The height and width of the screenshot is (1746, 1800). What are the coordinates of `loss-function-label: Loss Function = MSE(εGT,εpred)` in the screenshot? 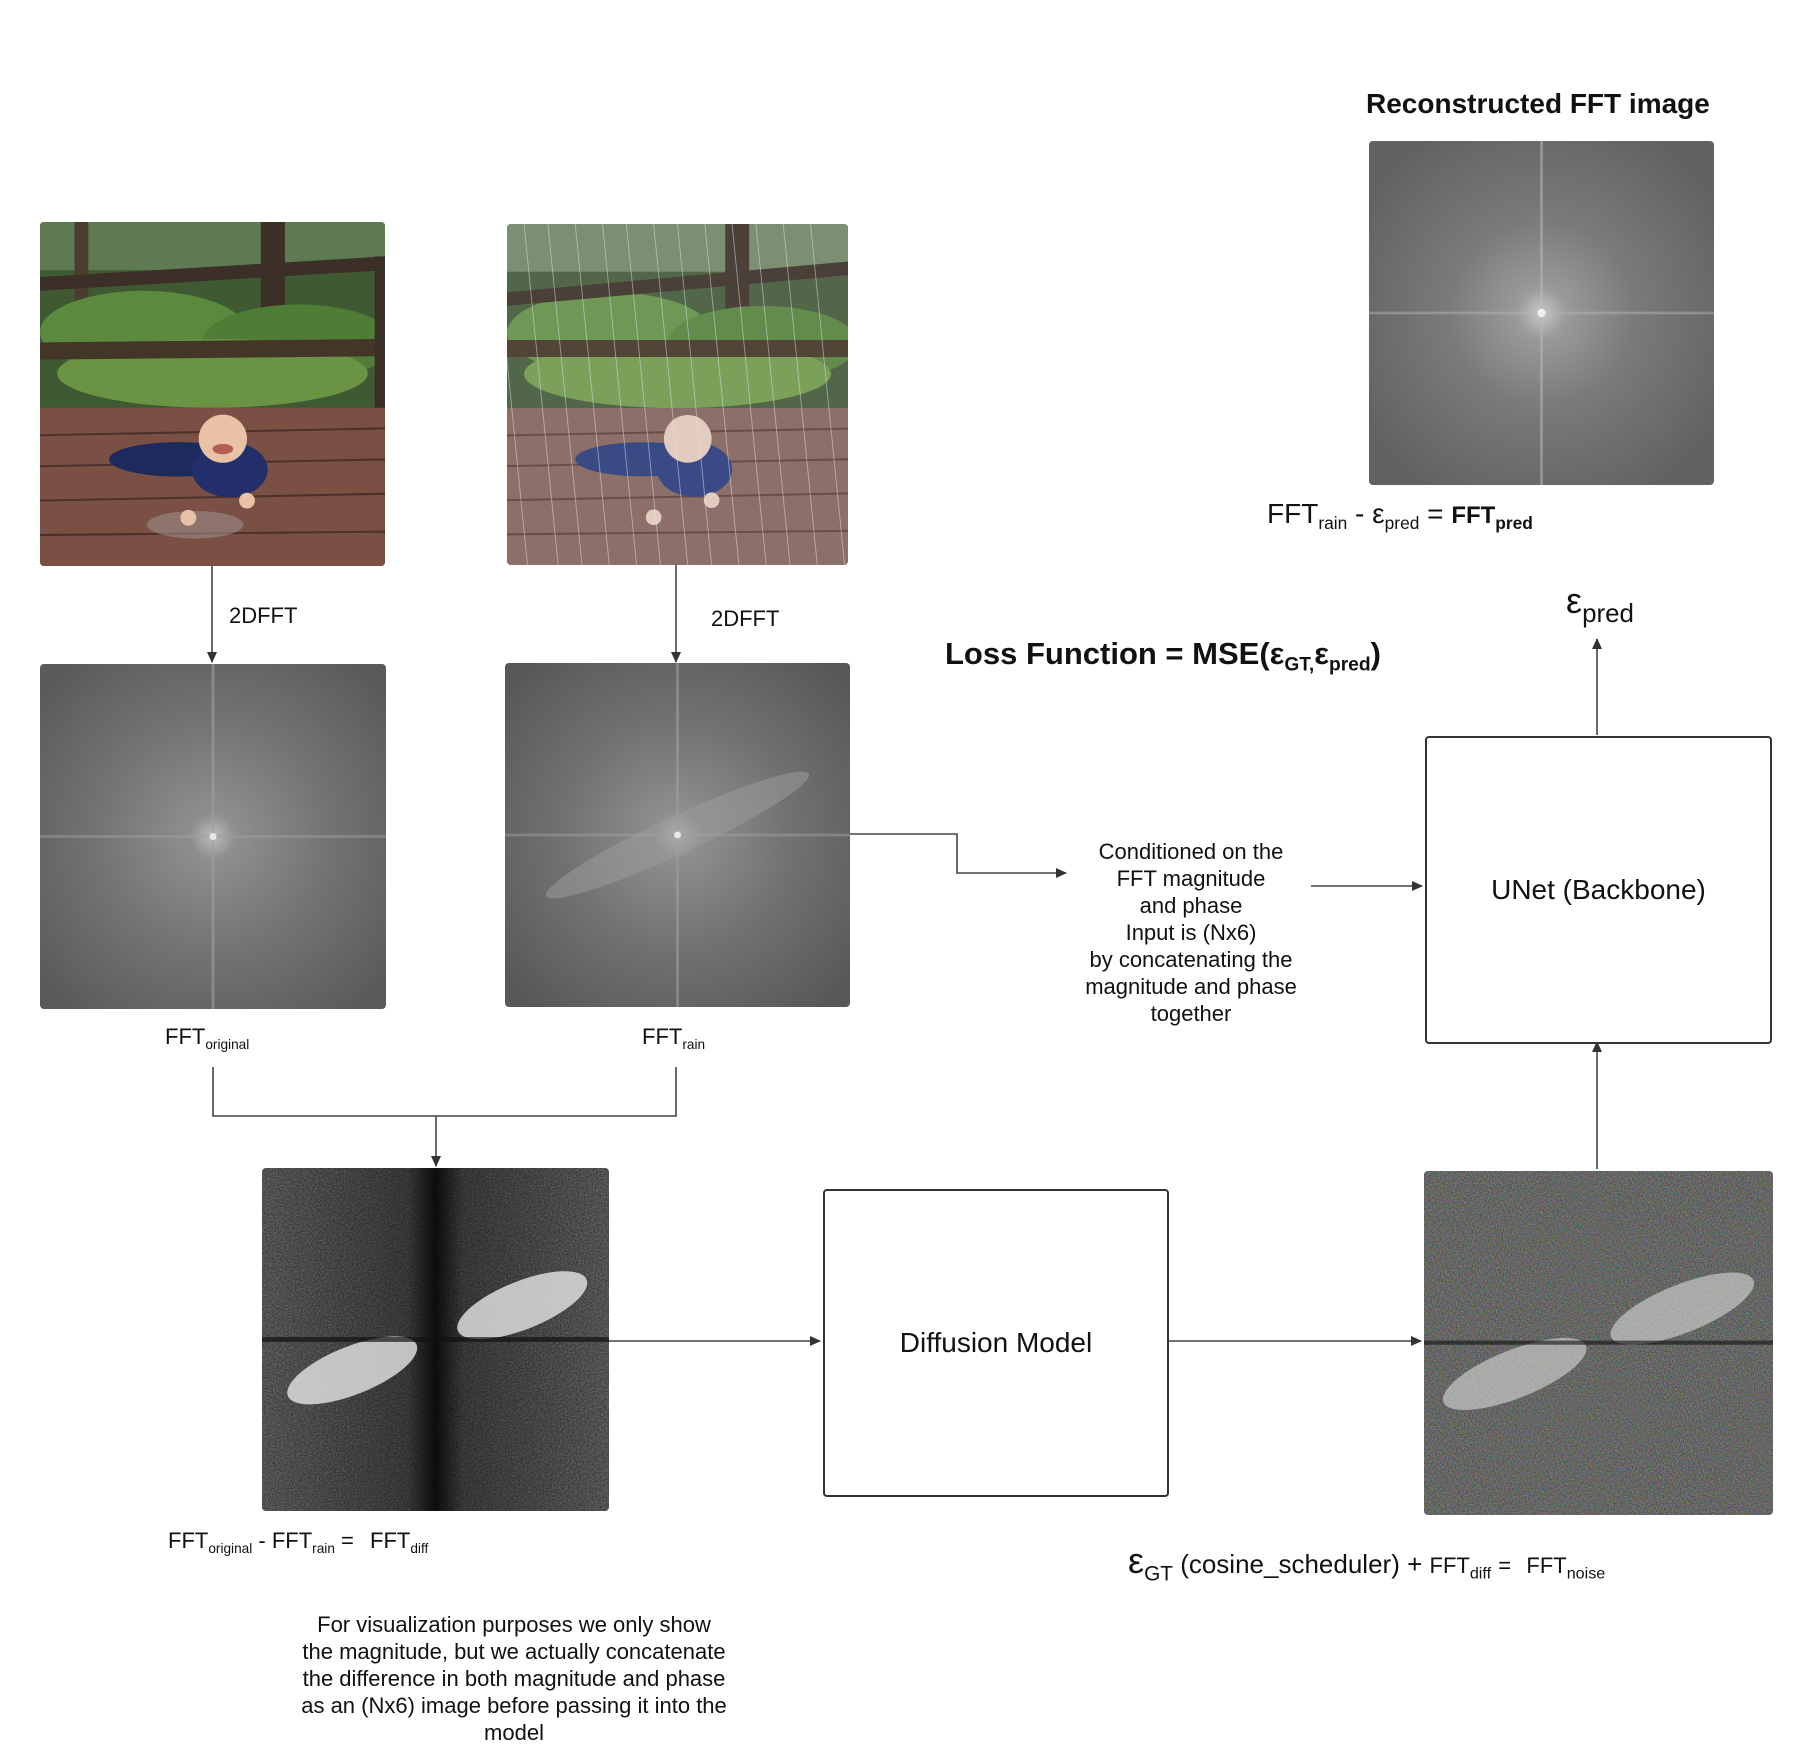 It's located at (1163, 656).